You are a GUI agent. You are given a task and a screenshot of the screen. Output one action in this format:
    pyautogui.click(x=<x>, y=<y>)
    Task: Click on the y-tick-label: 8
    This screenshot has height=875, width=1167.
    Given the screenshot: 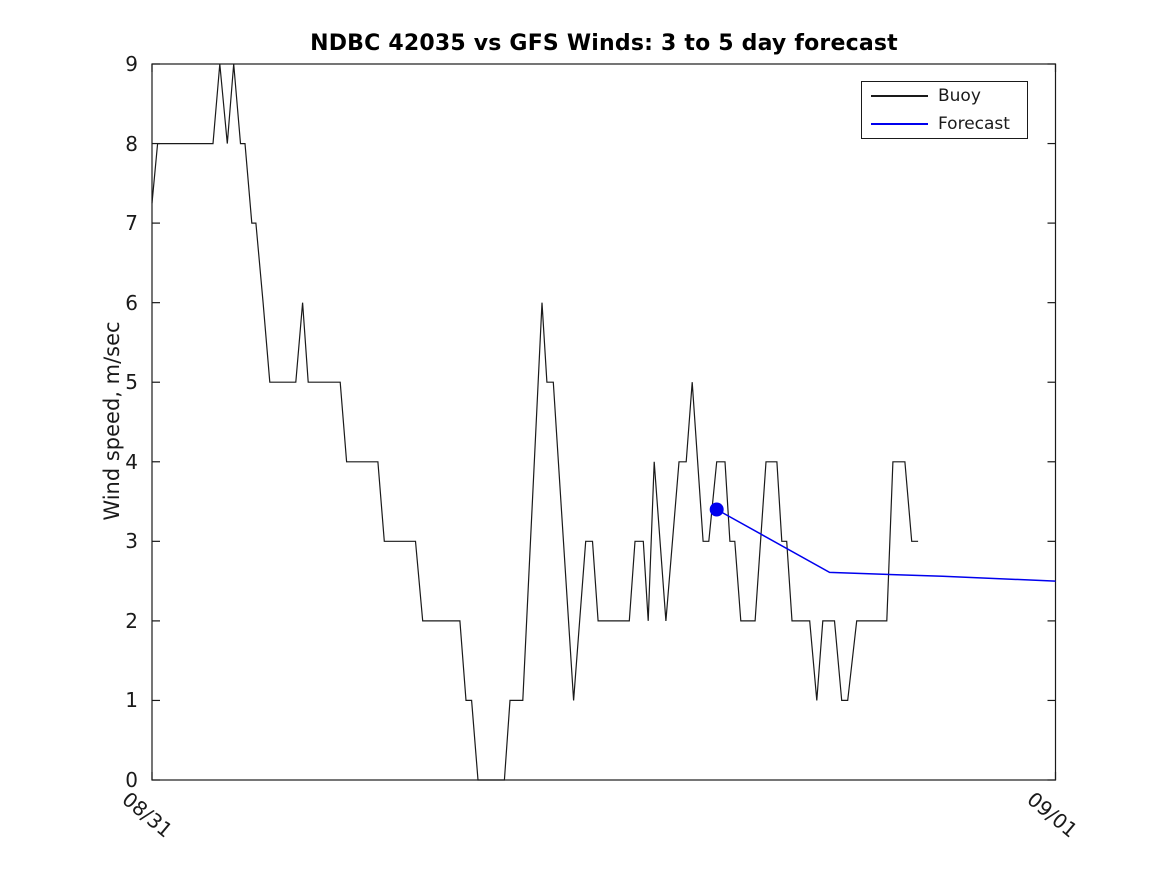 What is the action you would take?
    pyautogui.click(x=131, y=143)
    